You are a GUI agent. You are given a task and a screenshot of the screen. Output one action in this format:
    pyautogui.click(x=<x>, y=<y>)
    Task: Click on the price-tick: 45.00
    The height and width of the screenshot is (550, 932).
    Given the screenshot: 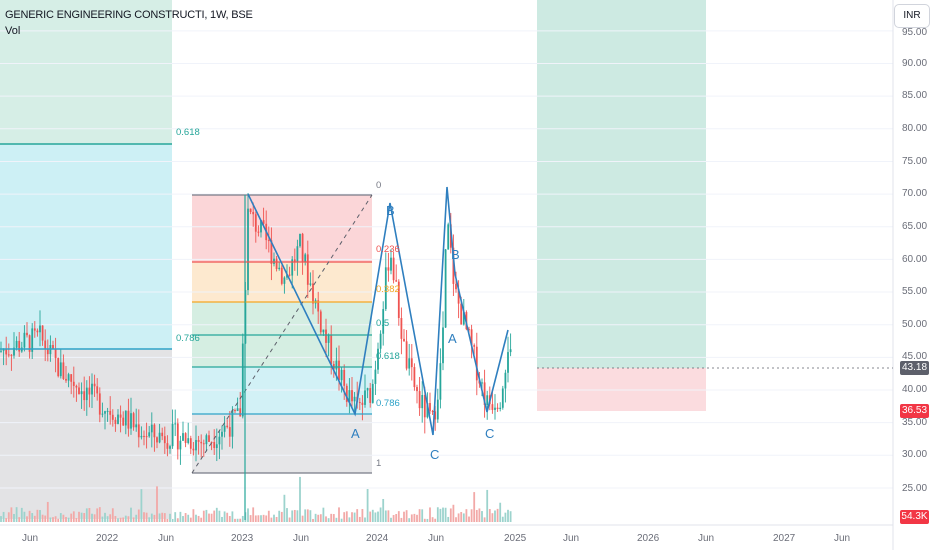 What is the action you would take?
    pyautogui.click(x=914, y=356)
    